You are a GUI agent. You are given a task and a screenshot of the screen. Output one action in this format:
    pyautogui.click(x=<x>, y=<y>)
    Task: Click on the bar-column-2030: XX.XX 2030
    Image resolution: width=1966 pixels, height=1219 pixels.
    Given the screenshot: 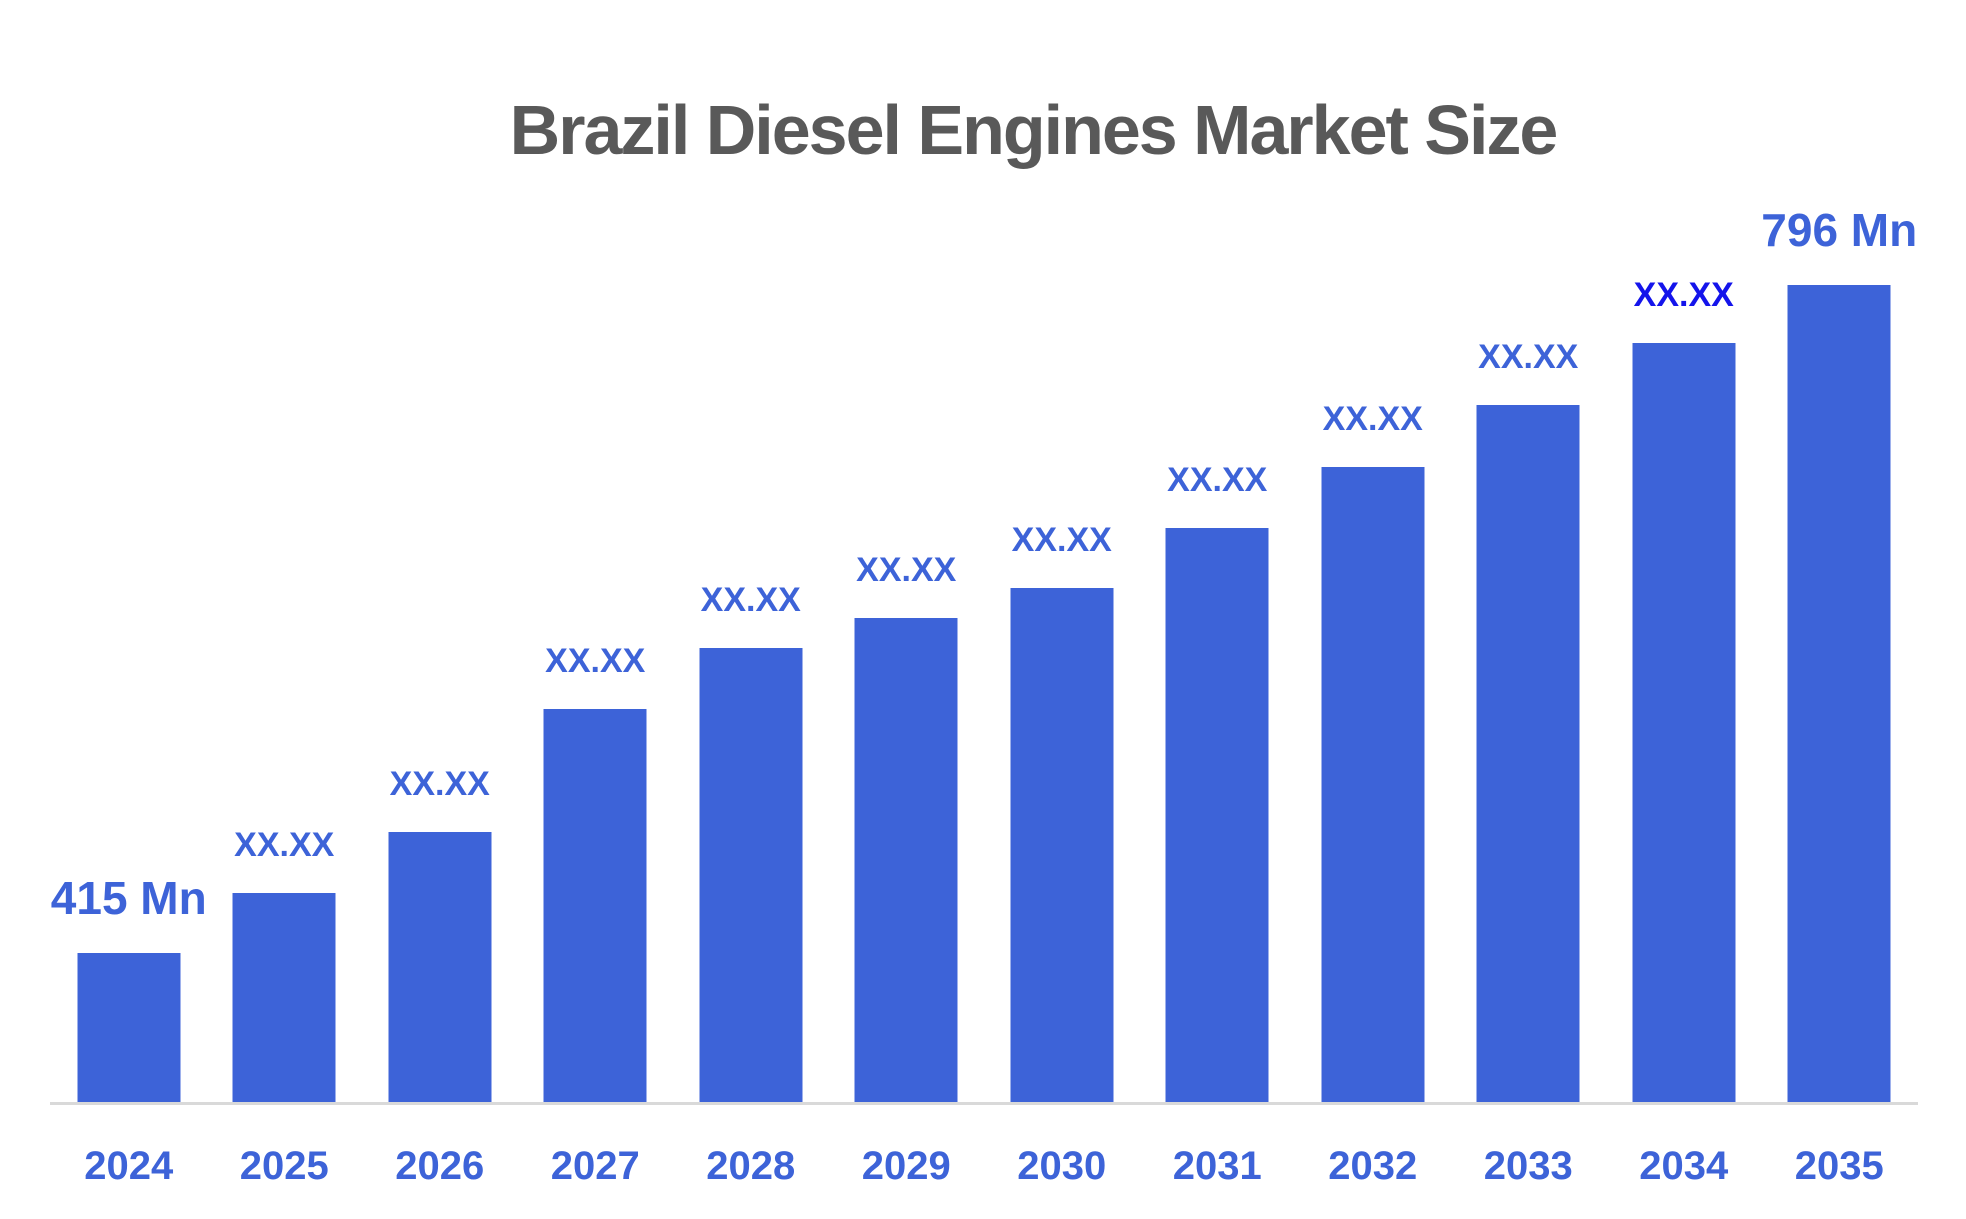 What is the action you would take?
    pyautogui.click(x=1062, y=594)
    